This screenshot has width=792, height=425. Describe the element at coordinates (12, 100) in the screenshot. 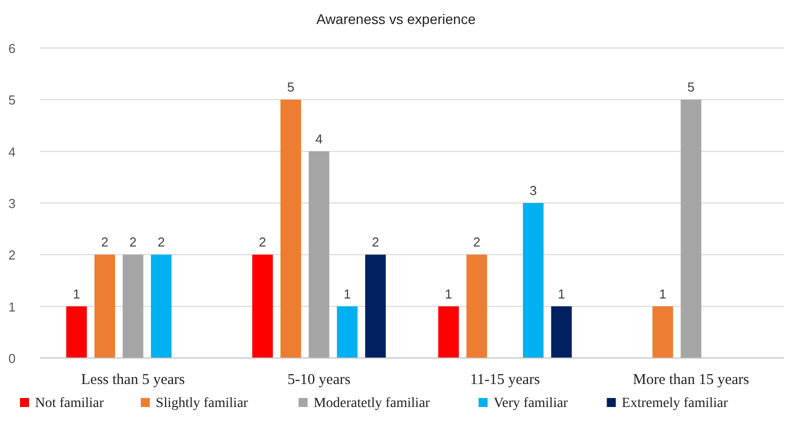

I see `y-tick-label: 5` at that location.